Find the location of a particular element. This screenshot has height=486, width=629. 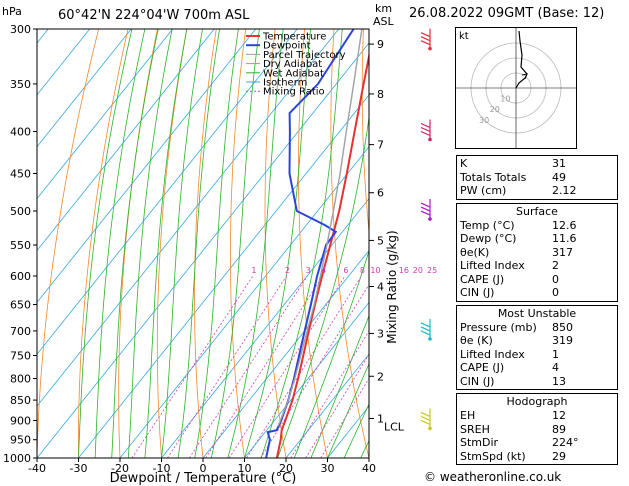

index-label: Temp (°C) is located at coordinates (487, 225).